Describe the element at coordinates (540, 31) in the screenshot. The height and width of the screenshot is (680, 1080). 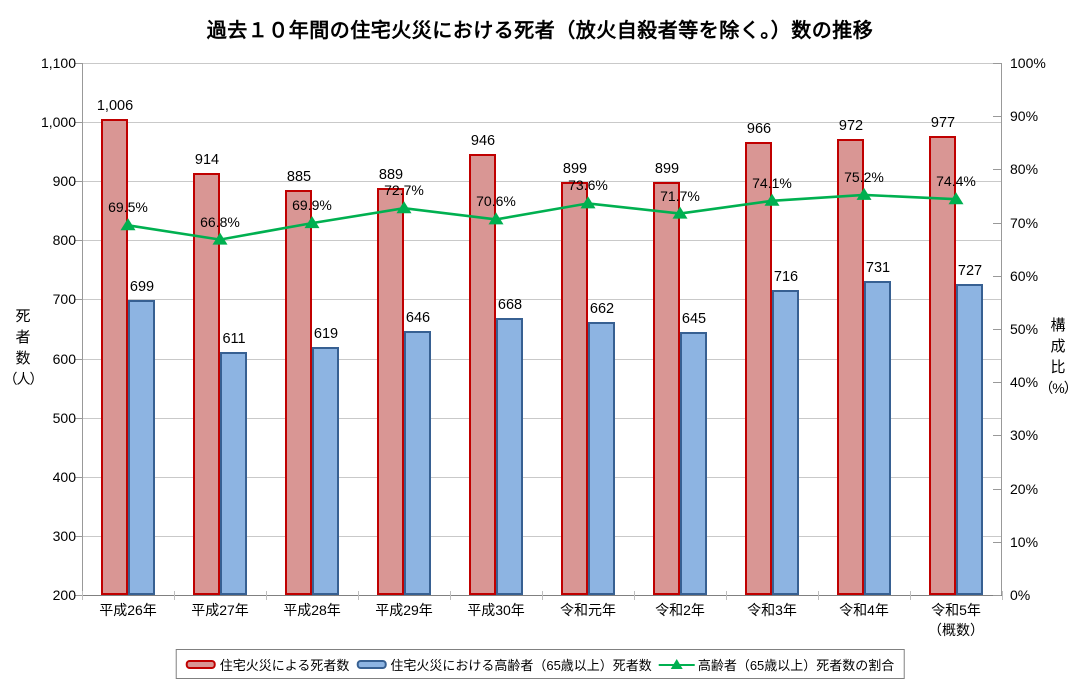
I see `chart-title: 過去１０年間の住宅火災における死者（放火自殺者等を除く。）数の推移` at that location.